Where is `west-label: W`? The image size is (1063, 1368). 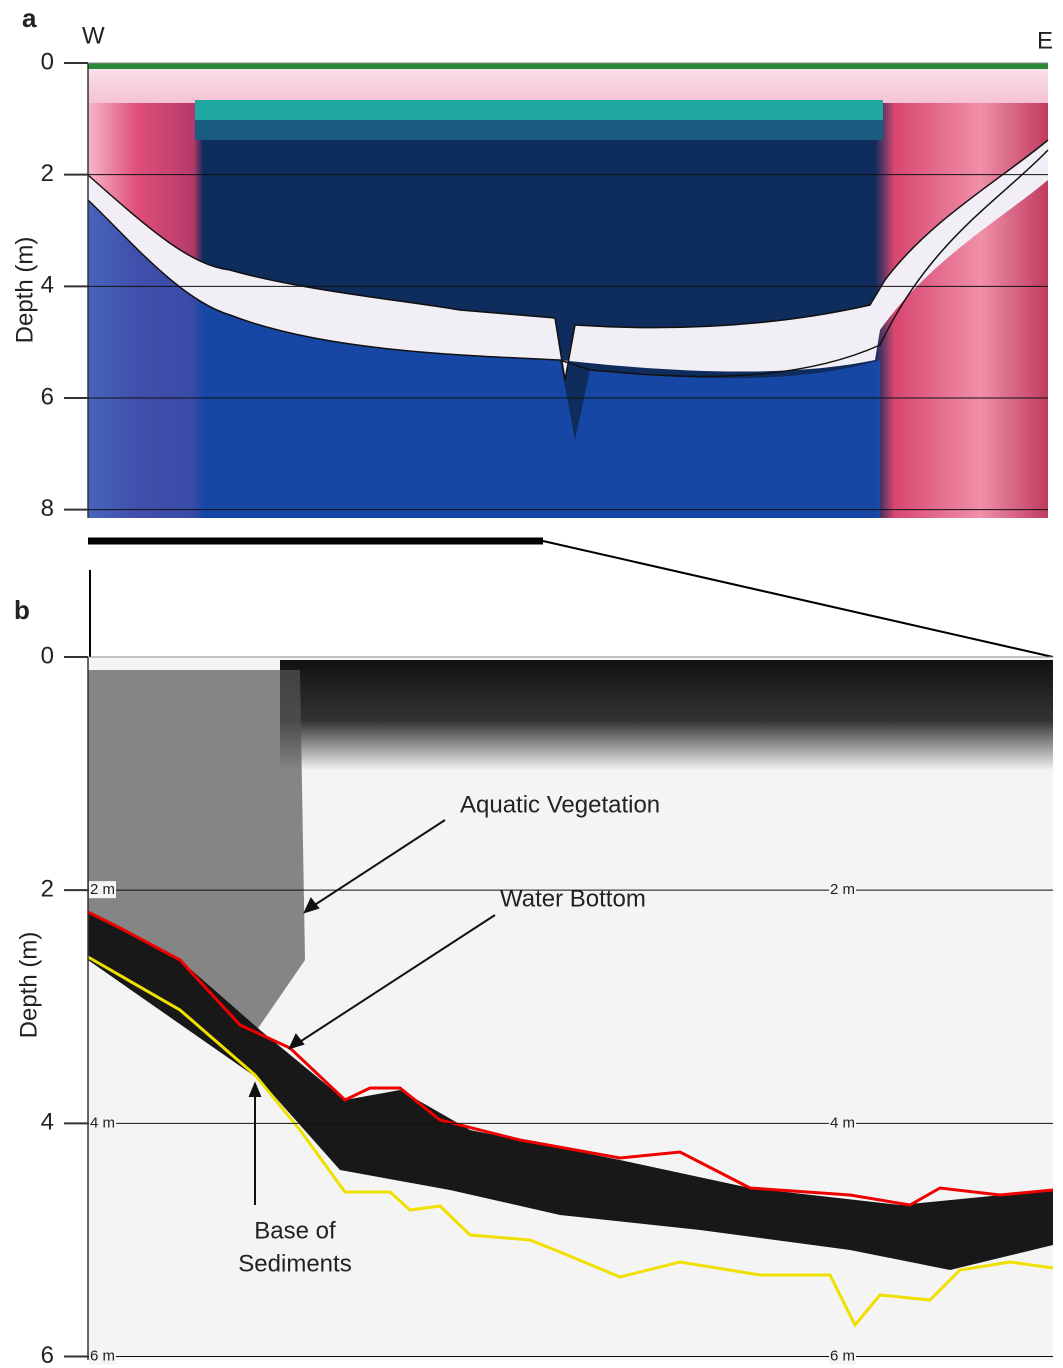
west-label: W is located at coordinates (93, 35).